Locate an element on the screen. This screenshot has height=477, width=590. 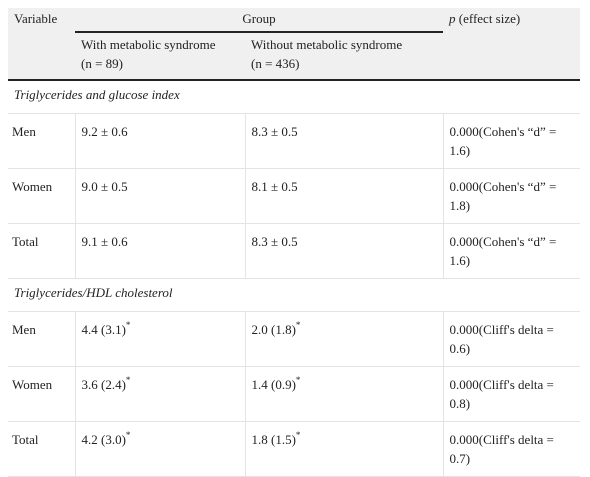
variable-header: Variable is located at coordinates (36, 18).